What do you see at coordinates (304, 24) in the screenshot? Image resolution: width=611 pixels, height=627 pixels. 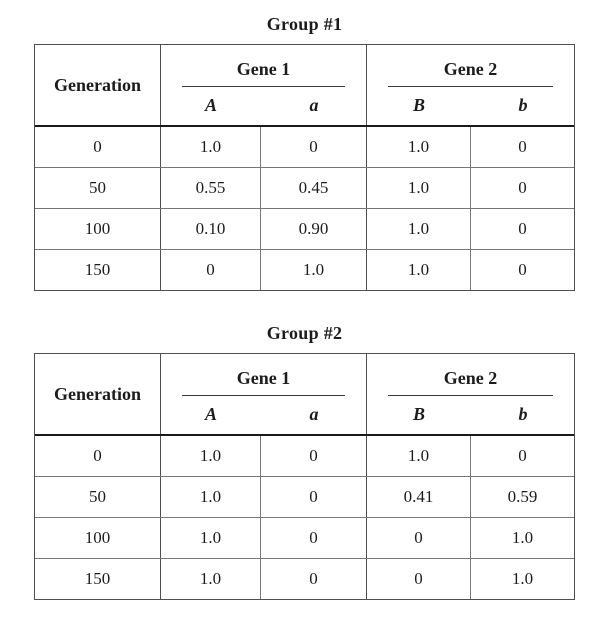 I see `group-1-title: Group #1` at bounding box center [304, 24].